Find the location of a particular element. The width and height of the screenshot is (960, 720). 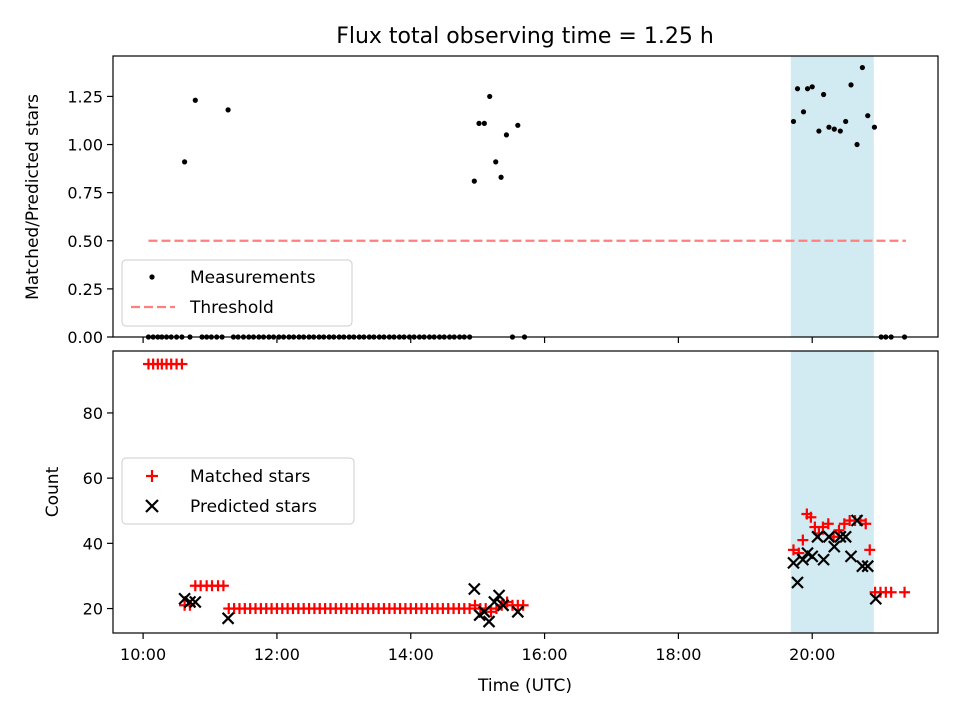

legend-measurements-label: Measurements is located at coordinates (253, 278).